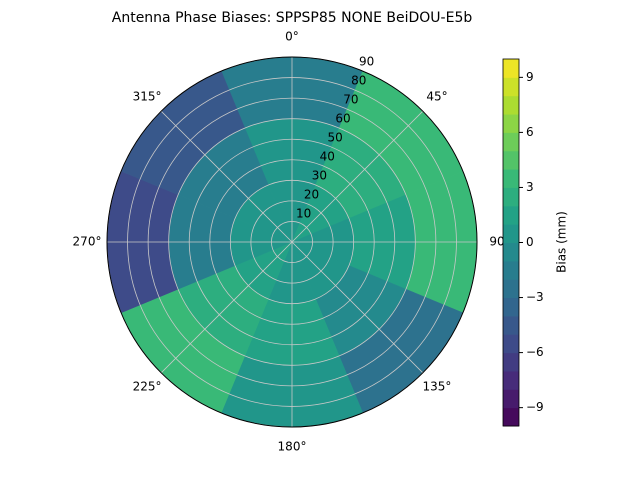 Image resolution: width=640 pixels, height=480 pixels. I want to click on theta-tick-label: 45°, so click(436, 97).